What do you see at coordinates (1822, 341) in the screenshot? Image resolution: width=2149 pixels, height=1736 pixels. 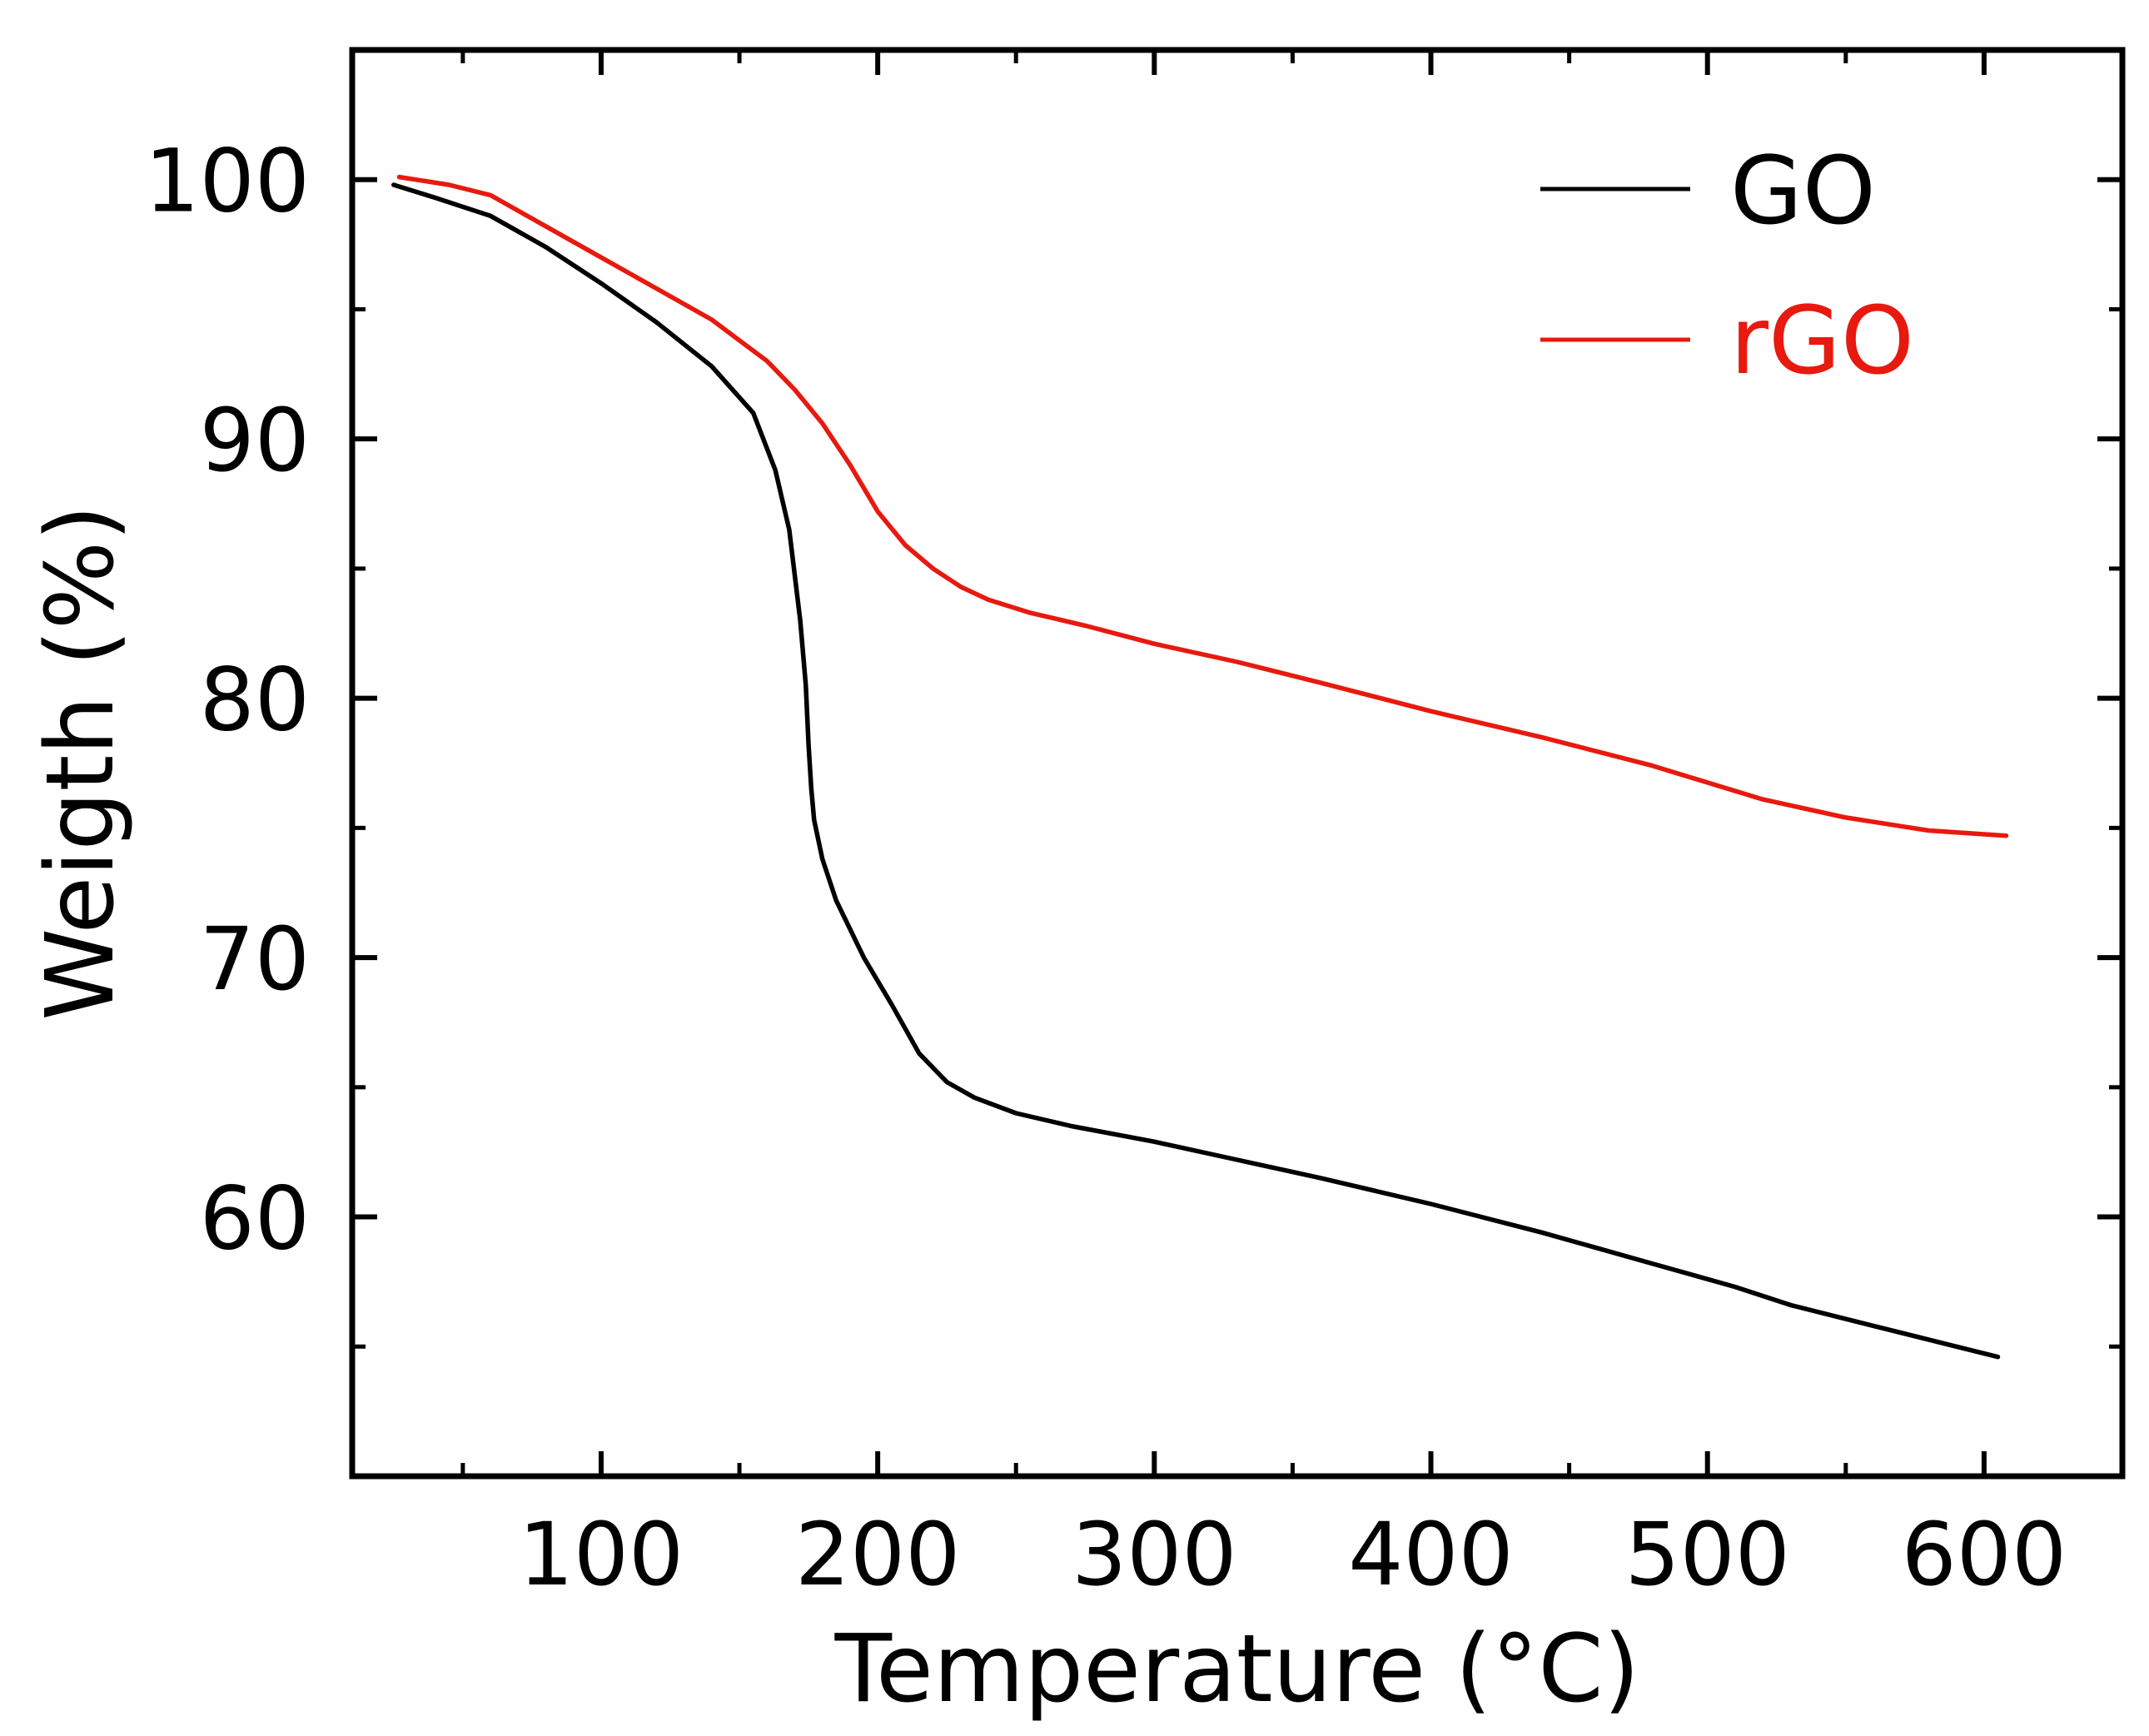 I see `legend-label-rgo: rGO` at bounding box center [1822, 341].